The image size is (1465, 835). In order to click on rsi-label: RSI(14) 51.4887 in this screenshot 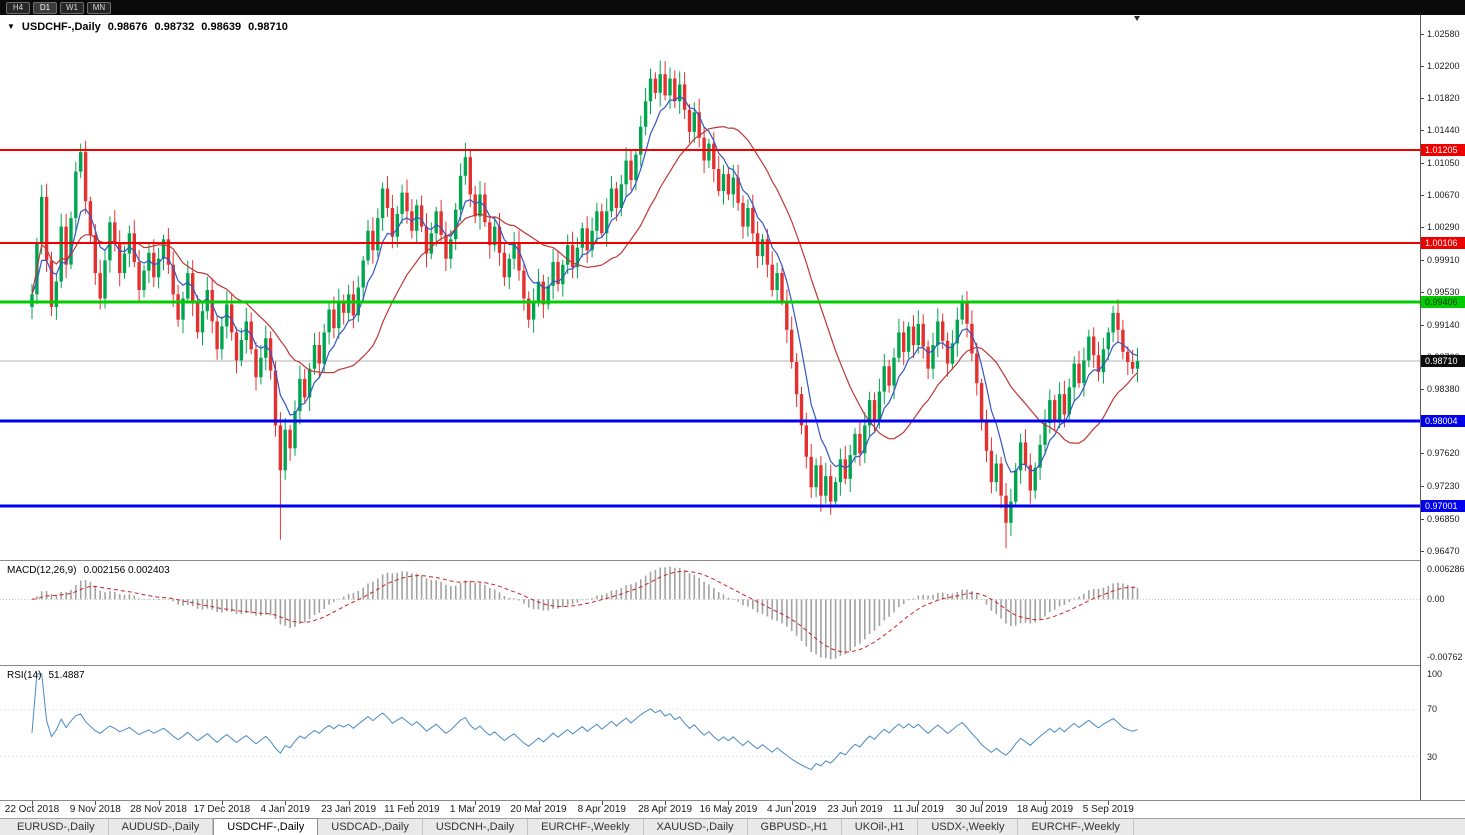, I will do `click(46, 675)`.